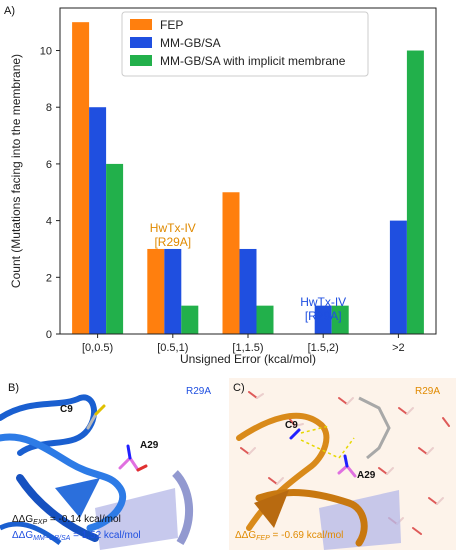 The width and height of the screenshot is (456, 550). What do you see at coordinates (263, 538) in the screenshot?
I see `ddg-fep-subscript: FEP` at bounding box center [263, 538].